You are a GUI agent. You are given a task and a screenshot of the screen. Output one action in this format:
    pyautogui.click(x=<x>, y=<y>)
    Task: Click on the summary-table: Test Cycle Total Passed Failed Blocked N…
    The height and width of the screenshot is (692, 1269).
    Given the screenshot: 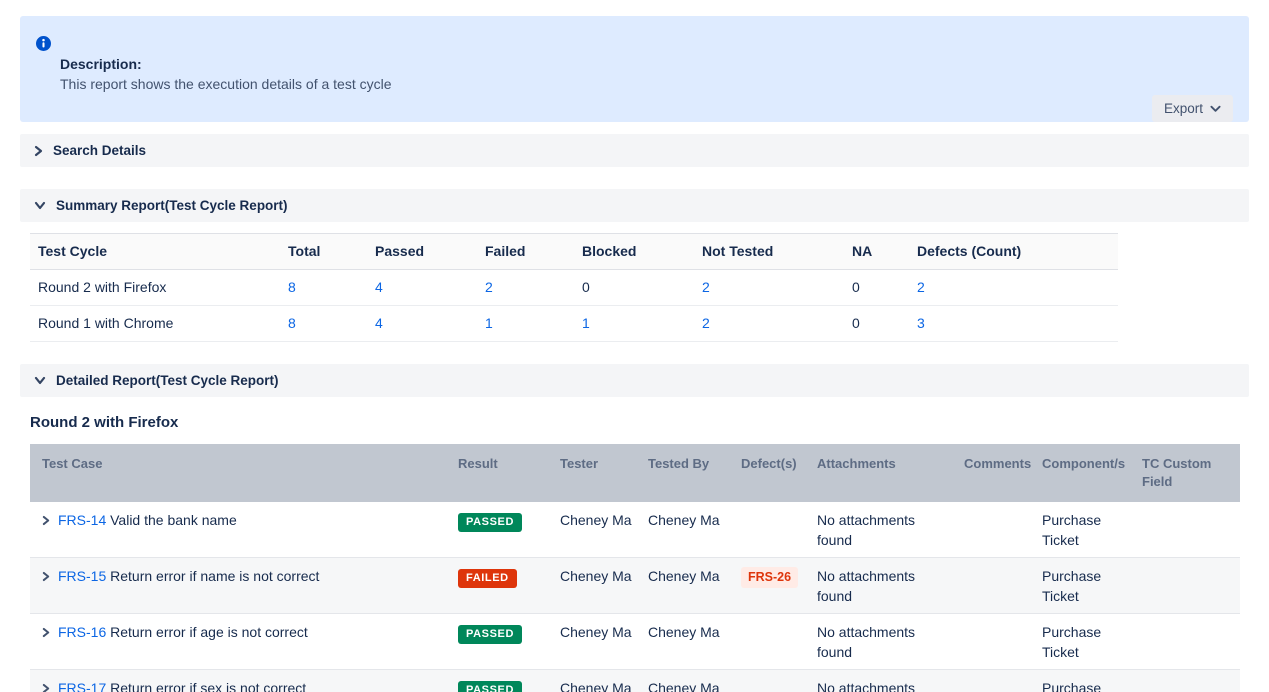 What is the action you would take?
    pyautogui.click(x=574, y=287)
    